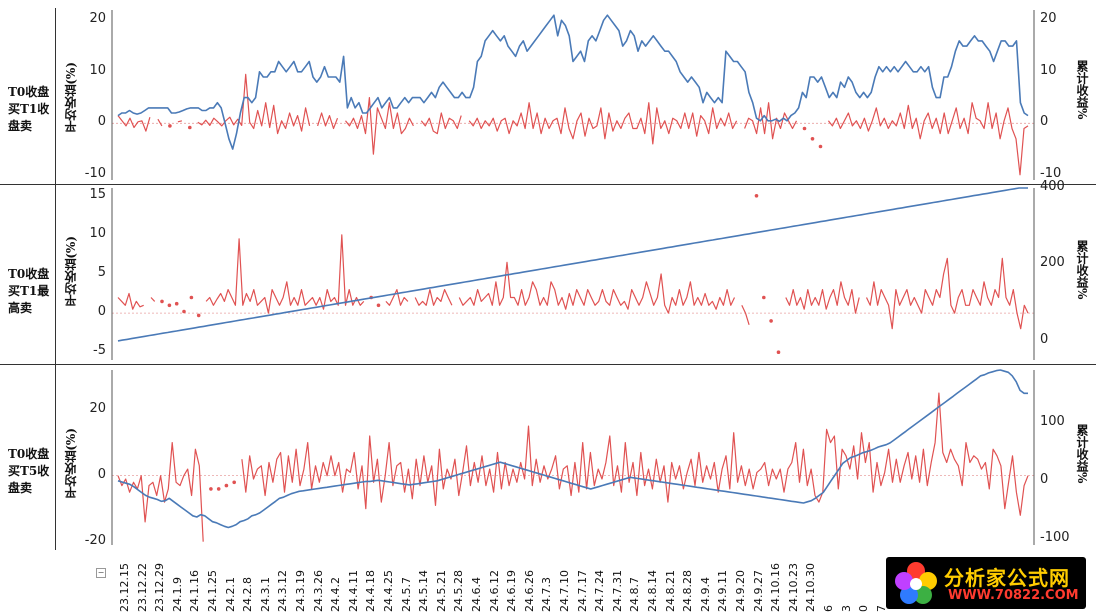  I want to click on panel-label-3: T0收盘买T5收盘卖, so click(29, 471).